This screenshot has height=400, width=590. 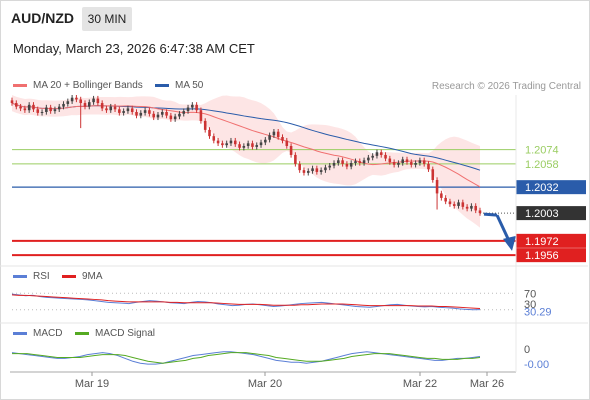 I want to click on rsi-ma-line, so click(x=246, y=302).